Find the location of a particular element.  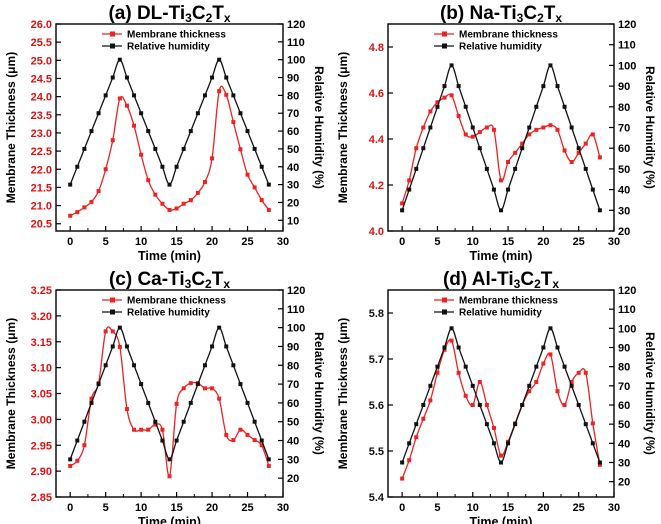

y-right-axis-label: Relative Humidity (%) is located at coordinates (319, 127).